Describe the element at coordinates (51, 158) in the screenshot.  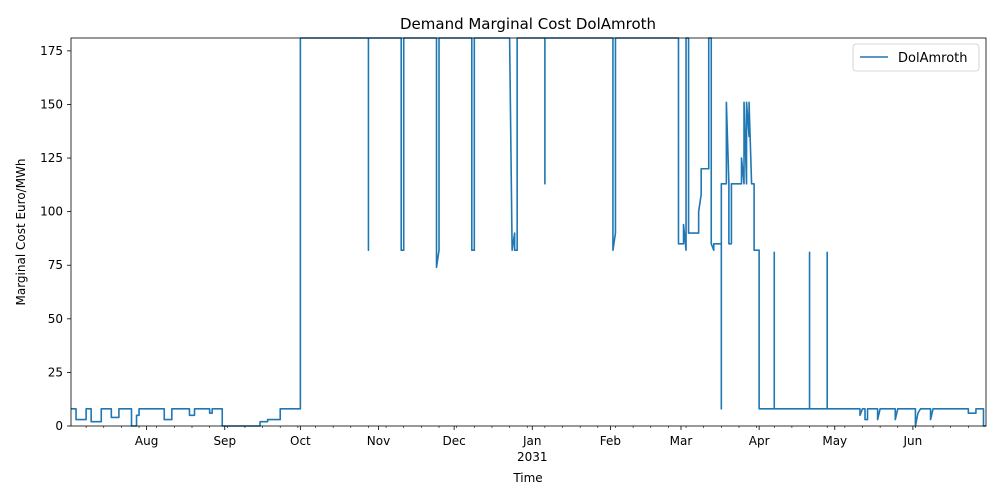
I see `y-tick-label-125: 125` at that location.